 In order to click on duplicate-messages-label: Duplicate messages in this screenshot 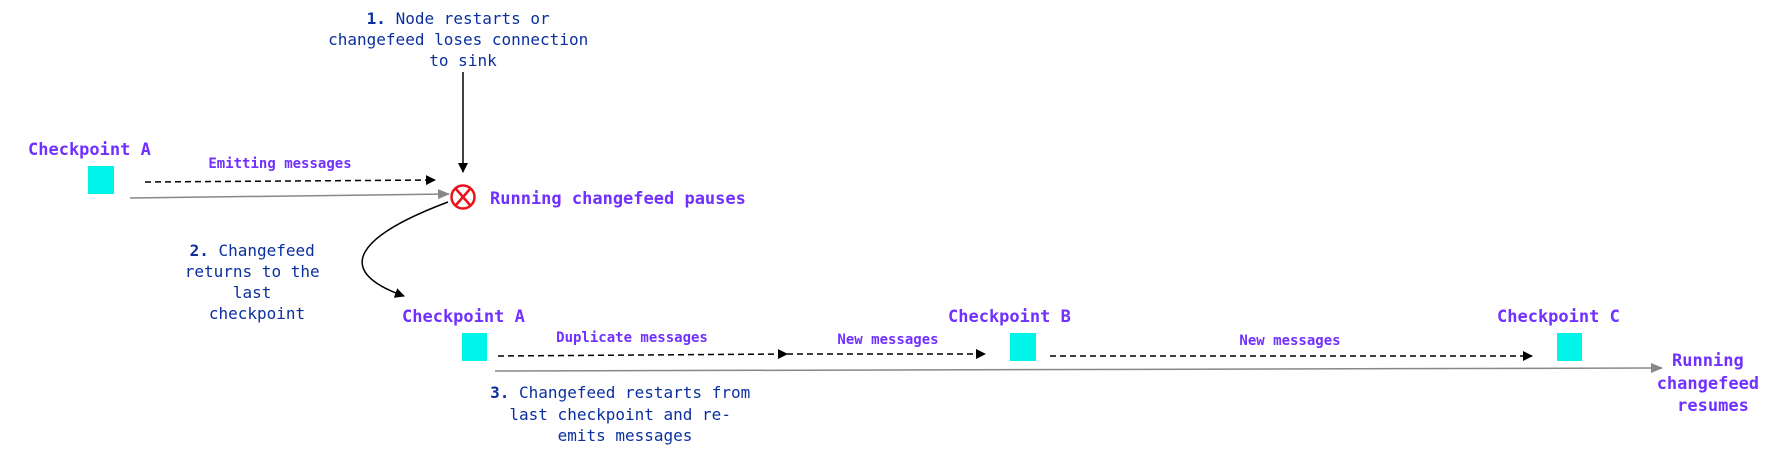, I will do `click(632, 338)`.